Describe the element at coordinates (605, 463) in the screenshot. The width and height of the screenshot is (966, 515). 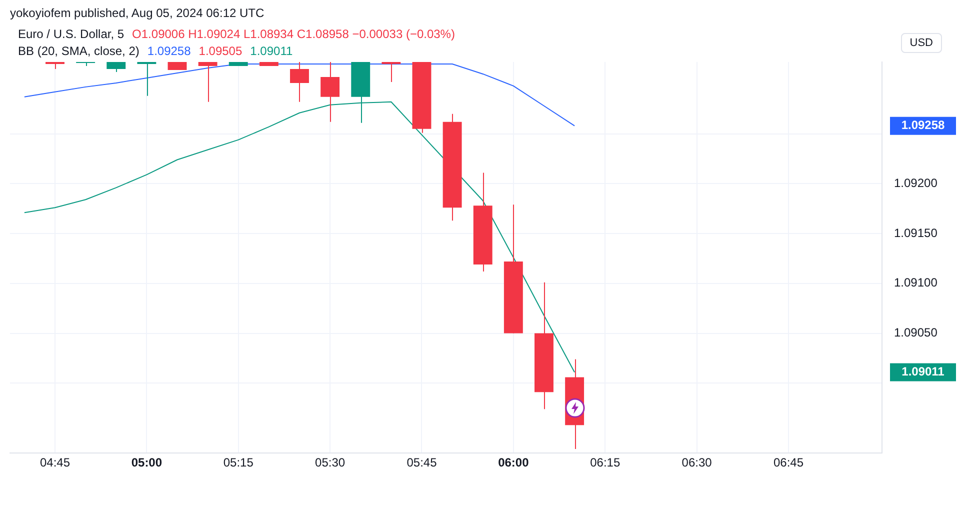
I see `x-tick-label: 06:15` at that location.